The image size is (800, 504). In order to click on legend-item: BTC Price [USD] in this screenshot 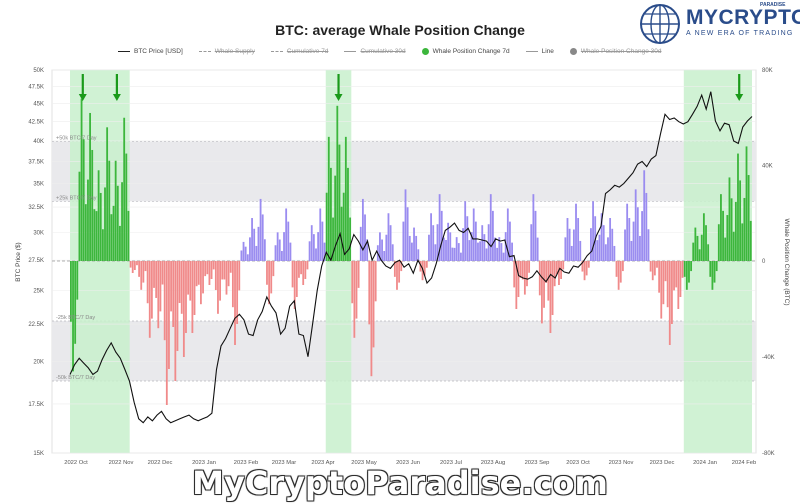, I will do `click(150, 51)`.